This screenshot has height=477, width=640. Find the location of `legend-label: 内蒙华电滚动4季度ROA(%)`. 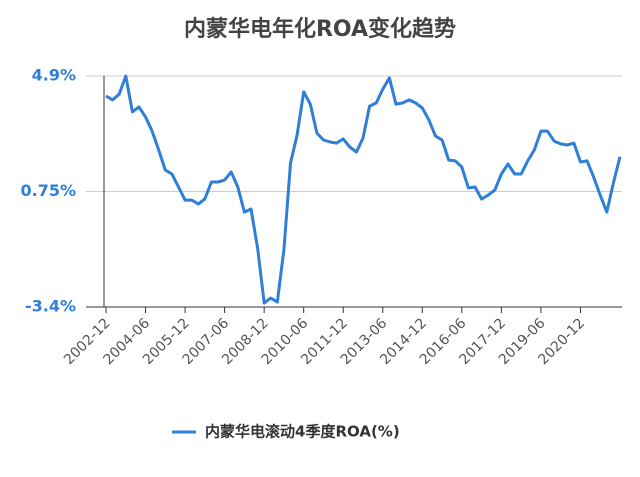

legend-label: 内蒙华电滚动4季度ROA(%) is located at coordinates (302, 432).